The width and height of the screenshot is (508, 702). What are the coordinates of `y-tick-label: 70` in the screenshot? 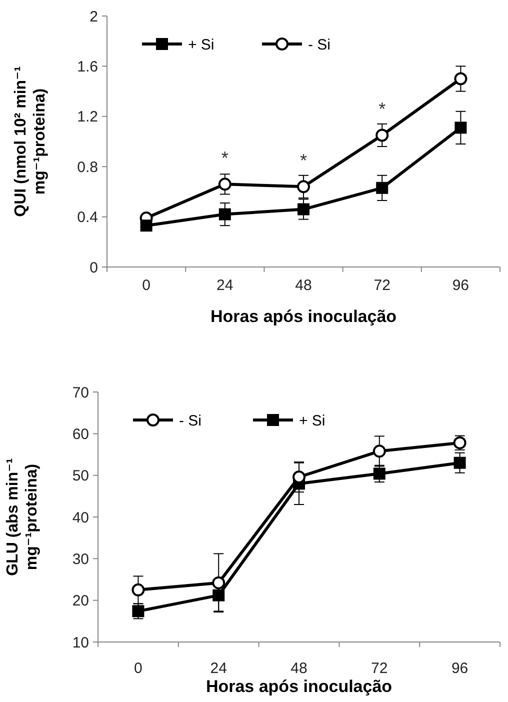 It's located at (80, 393).